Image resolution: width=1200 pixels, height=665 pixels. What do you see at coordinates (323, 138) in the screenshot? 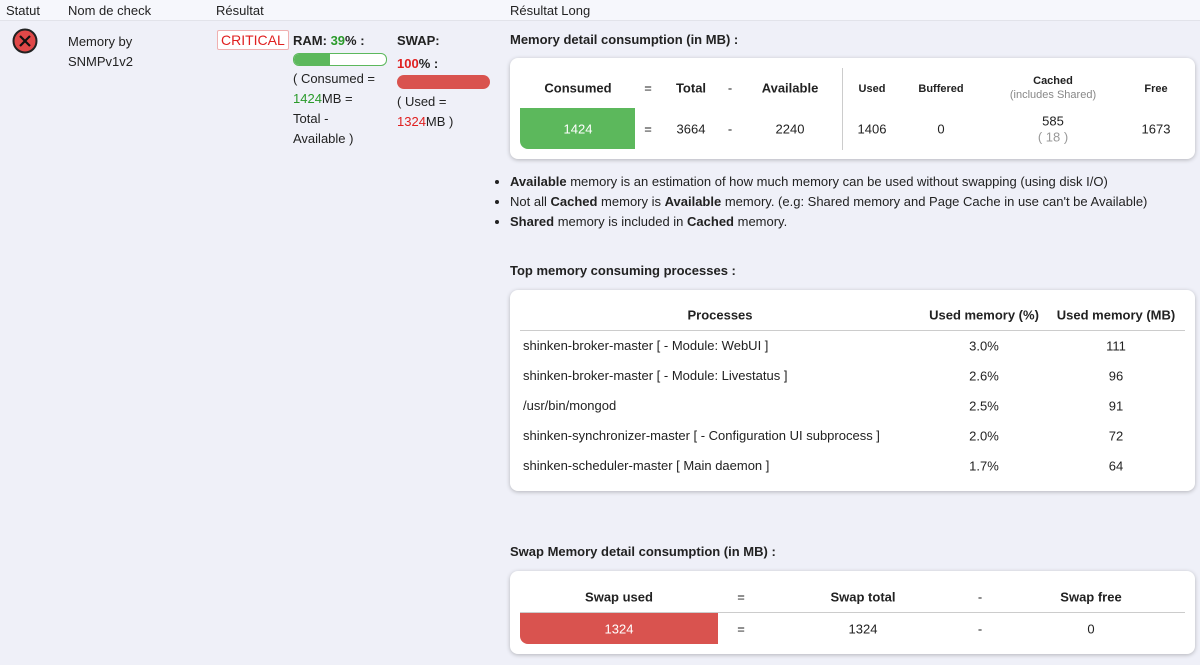
I see `text: Available )` at bounding box center [323, 138].